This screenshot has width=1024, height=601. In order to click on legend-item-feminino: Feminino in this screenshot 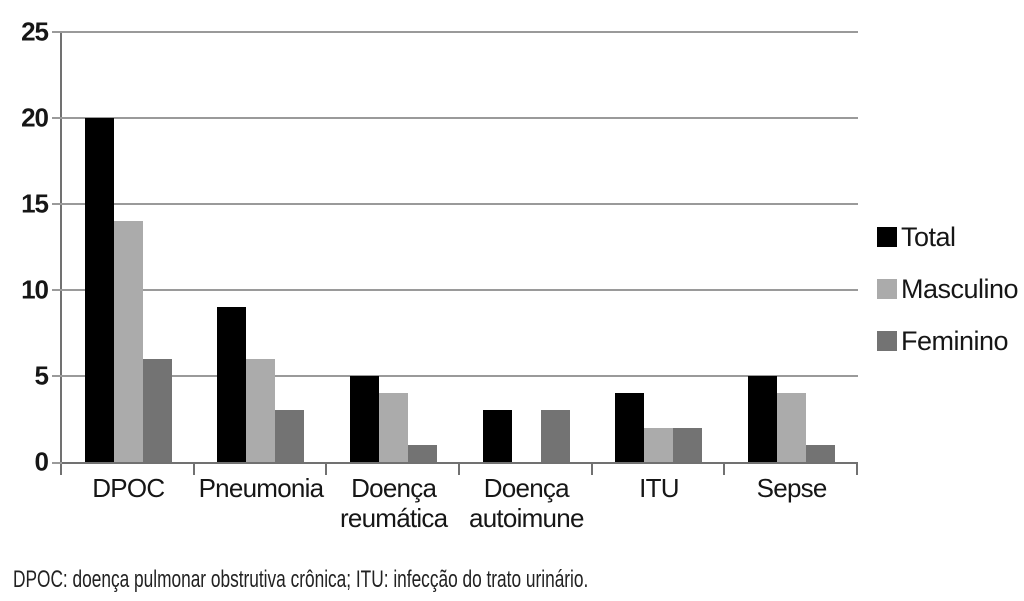, I will do `click(947, 341)`.